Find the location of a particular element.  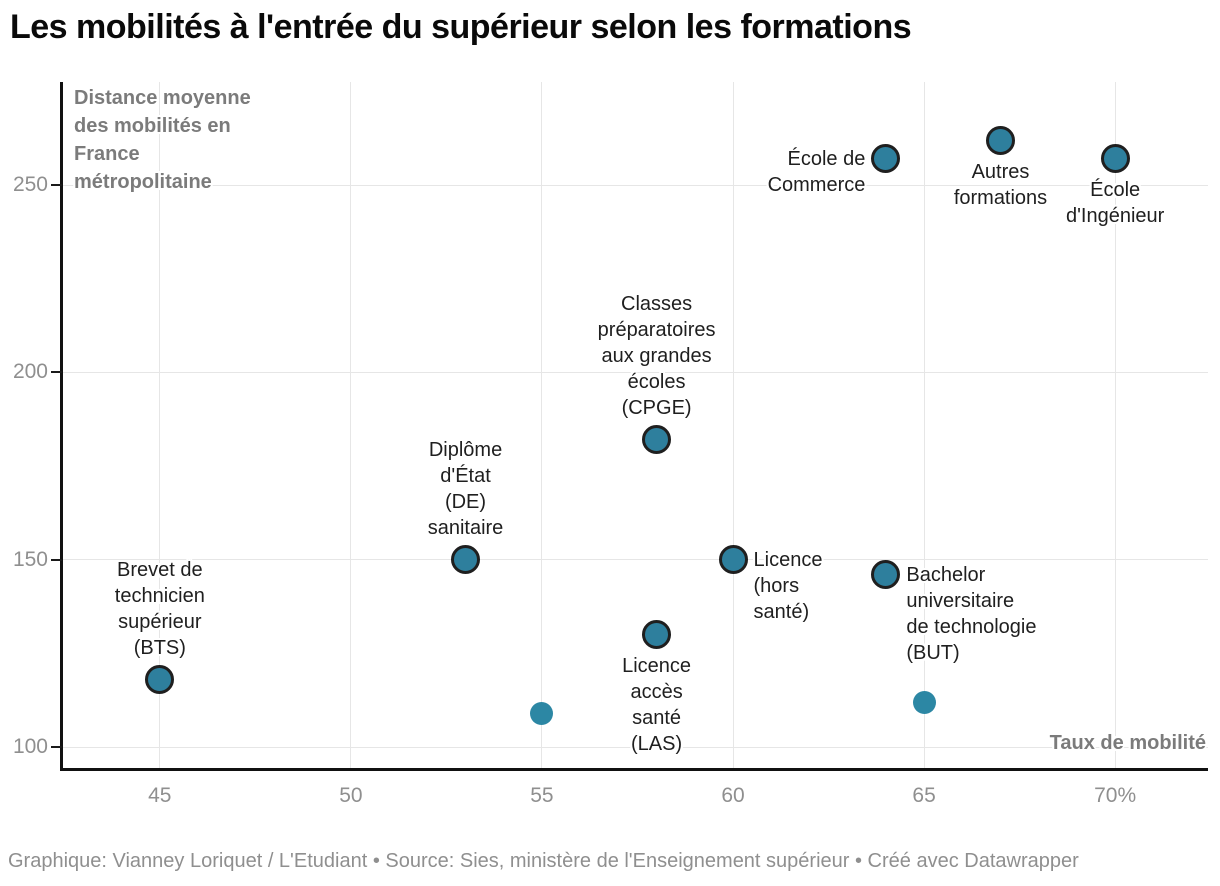

y-tick-label: 100 is located at coordinates (30, 747).